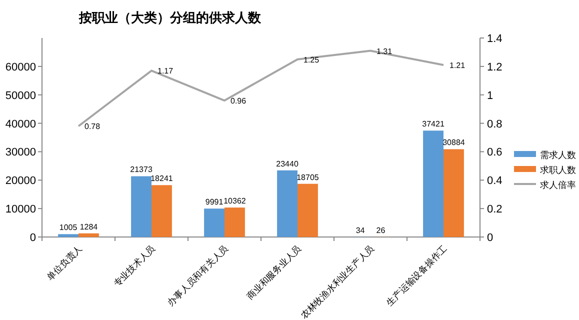 This screenshot has width=579, height=320. Describe the element at coordinates (134, 266) in the screenshot. I see `x-tick-label: 专业技术人员` at that location.